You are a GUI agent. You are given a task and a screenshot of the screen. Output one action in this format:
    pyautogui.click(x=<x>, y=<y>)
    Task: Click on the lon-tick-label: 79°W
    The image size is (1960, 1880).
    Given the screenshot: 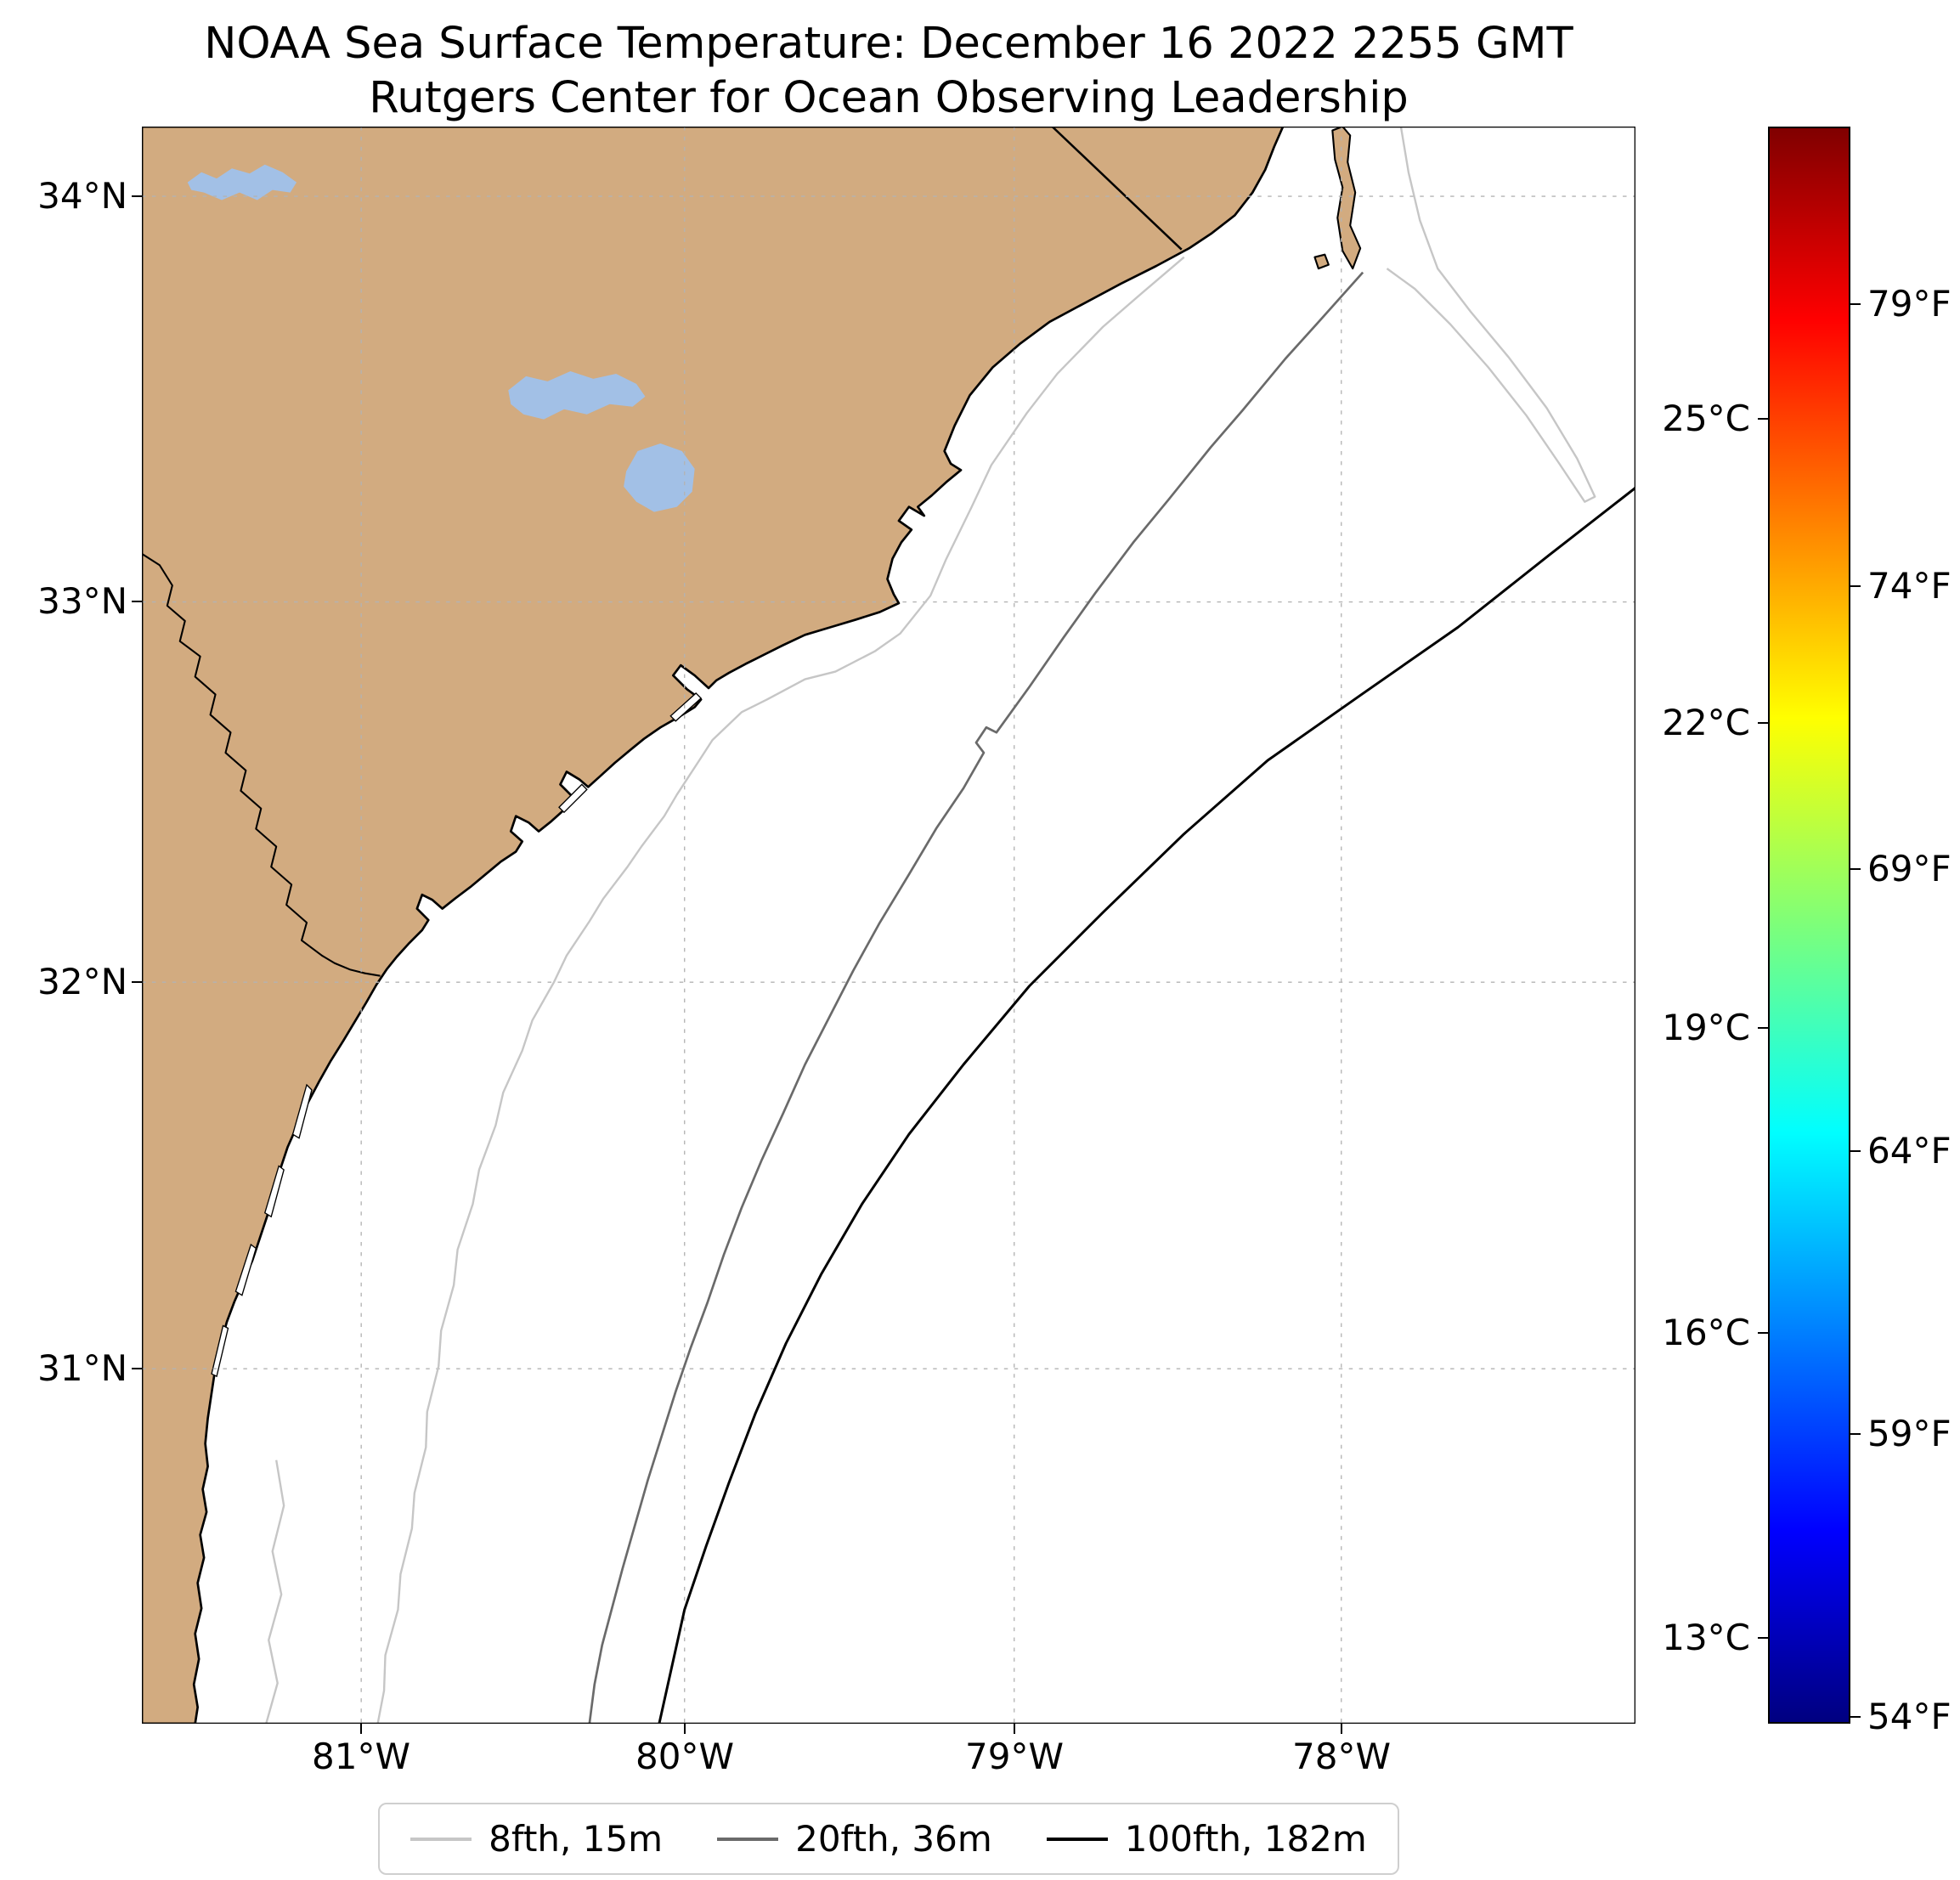 What is the action you would take?
    pyautogui.click(x=1015, y=1757)
    